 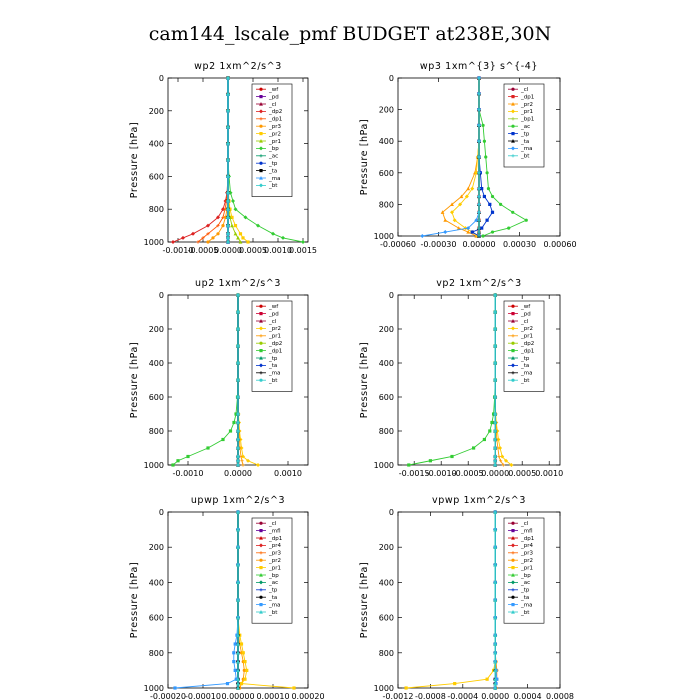 I want to click on panel-title: up2 1xm^2/s^3, so click(x=238, y=283).